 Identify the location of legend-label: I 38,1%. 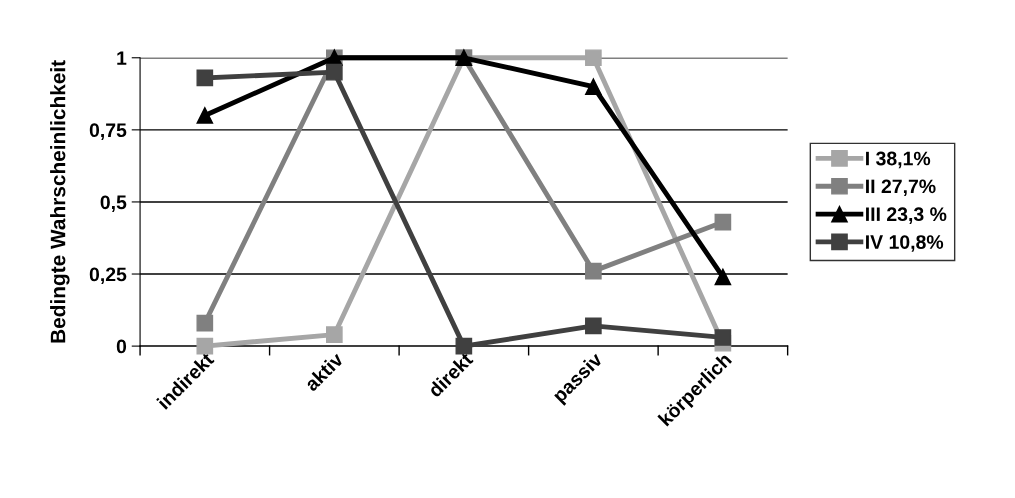
(898, 160).